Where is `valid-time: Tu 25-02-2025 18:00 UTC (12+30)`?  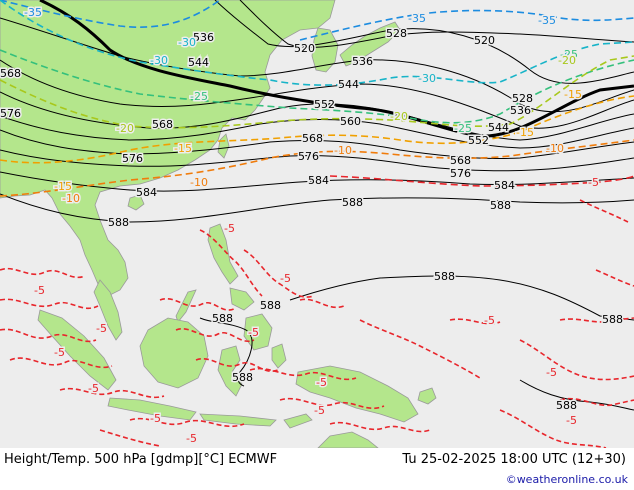 valid-time: Tu 25-02-2025 18:00 UTC (12+30) is located at coordinates (514, 459).